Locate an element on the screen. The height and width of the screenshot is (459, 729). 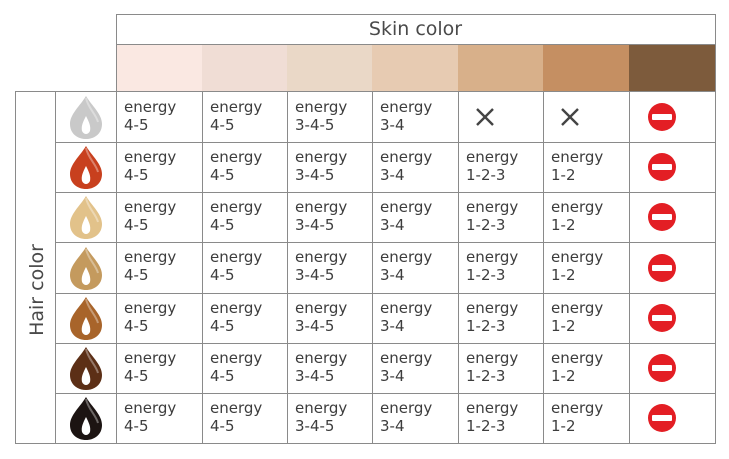
header-right-line is located at coordinates (715, 53).